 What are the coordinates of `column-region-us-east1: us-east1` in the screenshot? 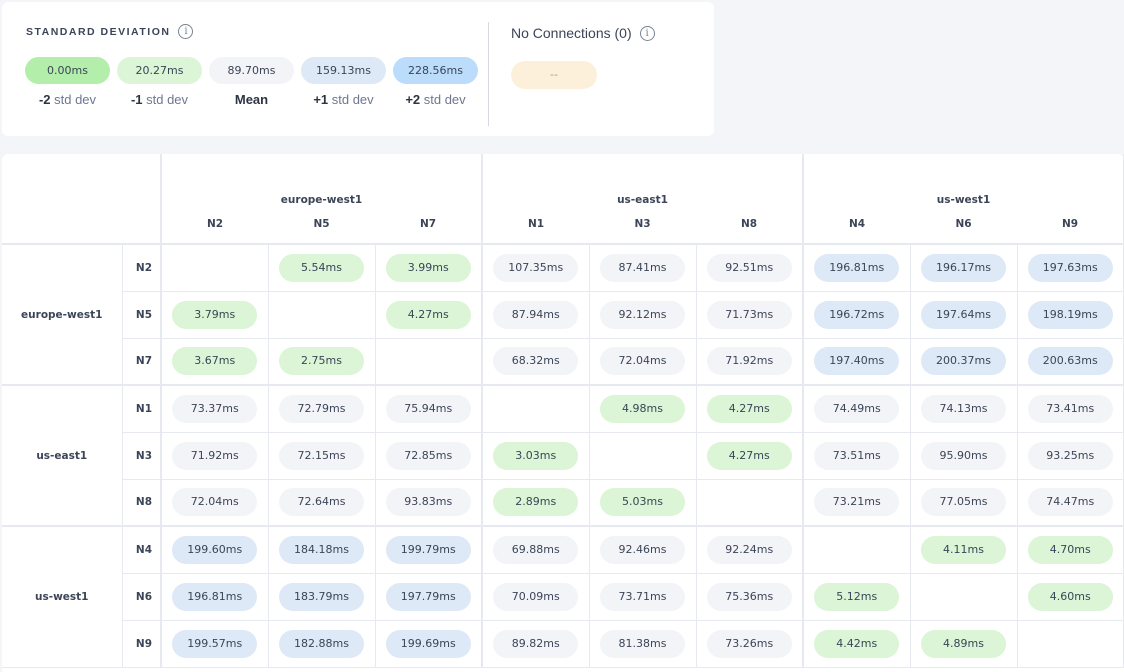 It's located at (642, 183).